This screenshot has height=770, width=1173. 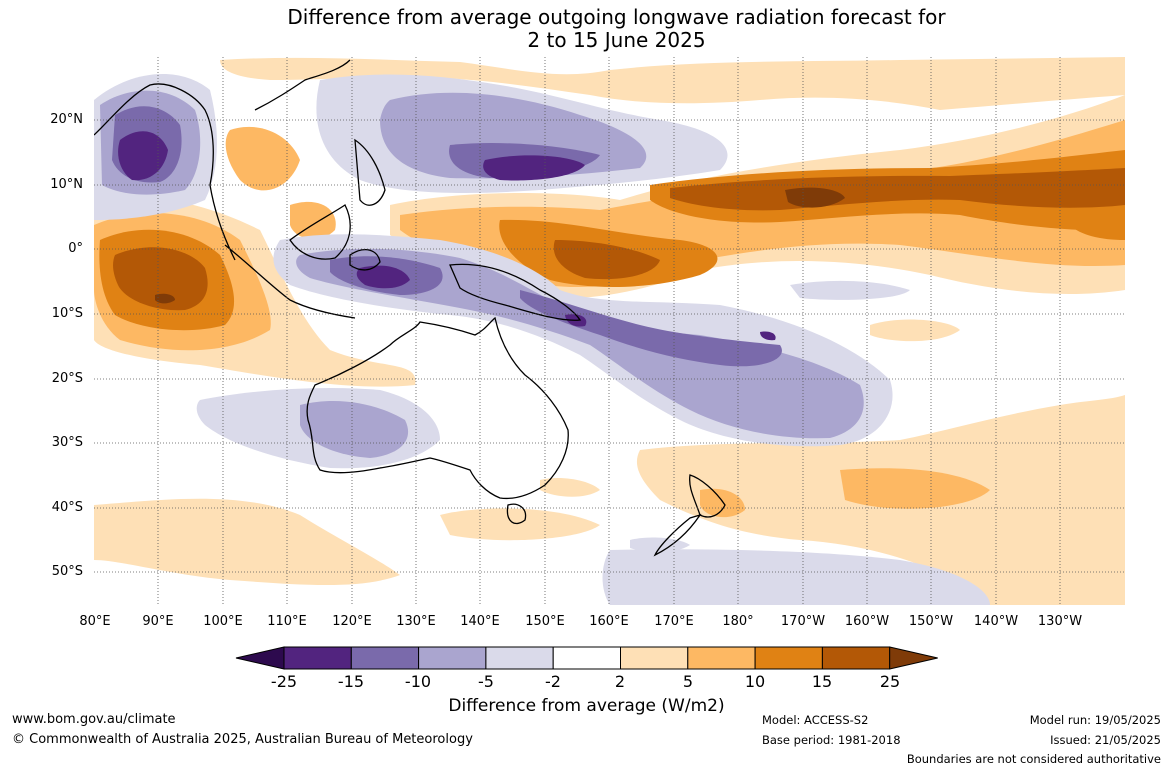 I want to click on lon-label-160e: 160°E, so click(x=609, y=621).